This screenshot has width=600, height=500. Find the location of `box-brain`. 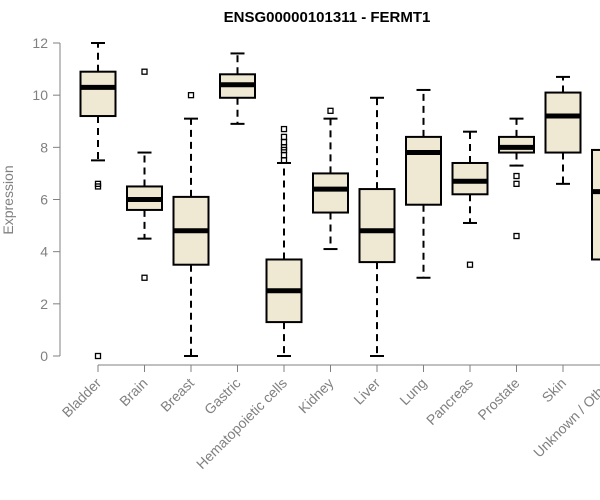

box-brain is located at coordinates (144, 174).